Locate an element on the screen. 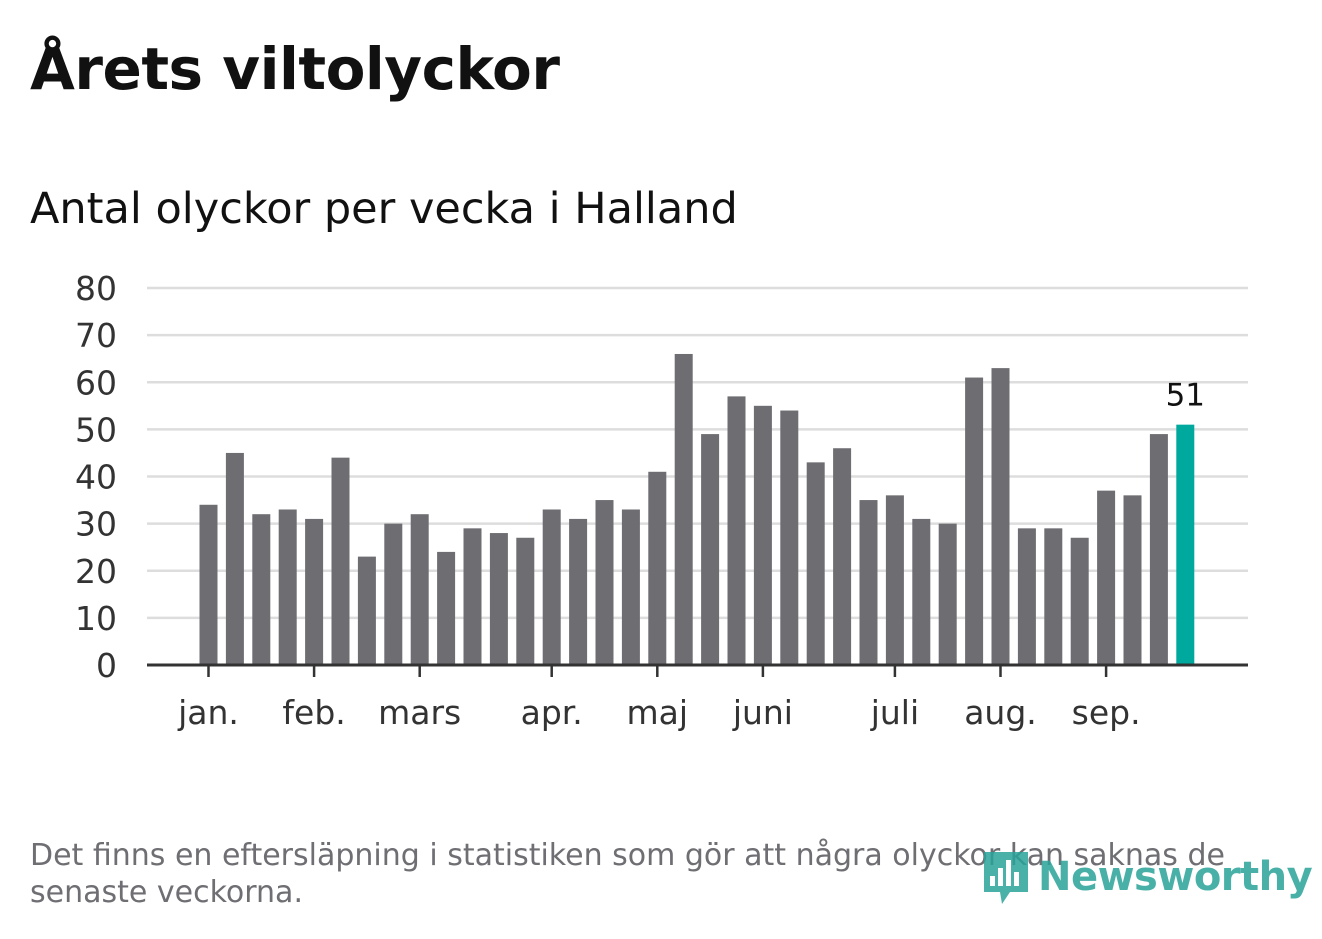  x-tick-label: jan. is located at coordinates (208, 712).